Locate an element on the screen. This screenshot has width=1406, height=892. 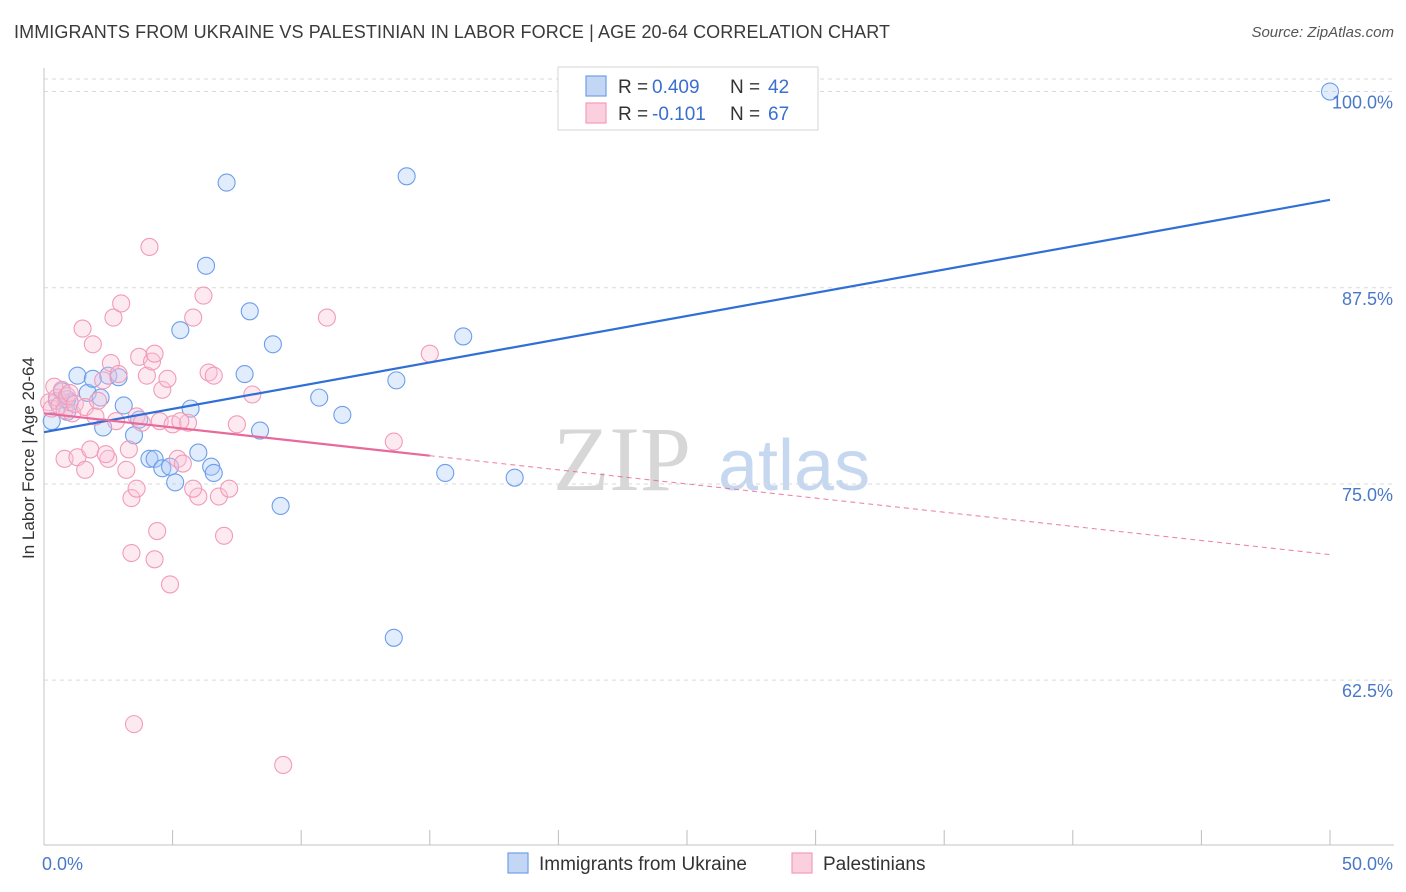
y-tick-label: 62.5% is located at coordinates (1367, 691).